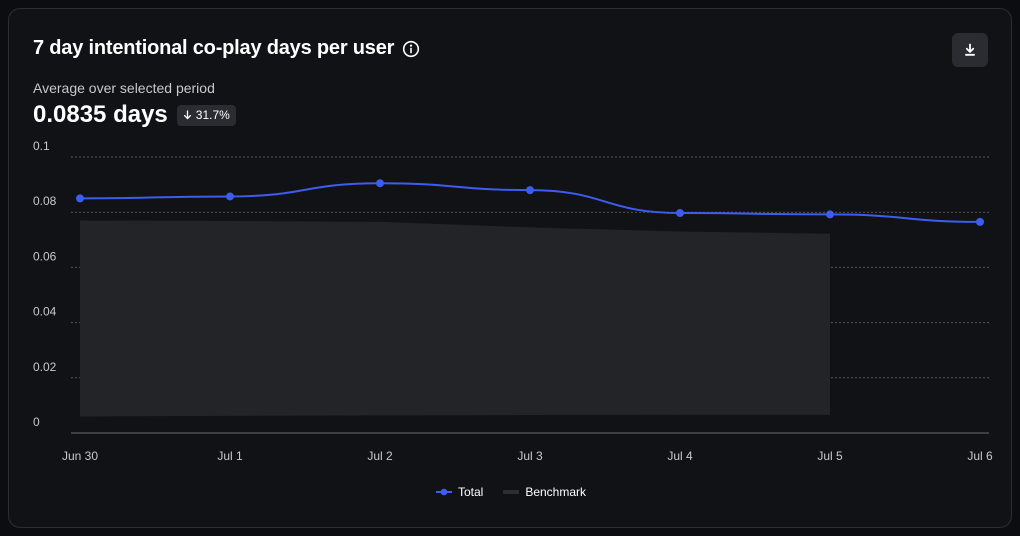 This screenshot has height=536, width=1020. What do you see at coordinates (45, 367) in the screenshot?
I see `y-tick-label: 0.02` at bounding box center [45, 367].